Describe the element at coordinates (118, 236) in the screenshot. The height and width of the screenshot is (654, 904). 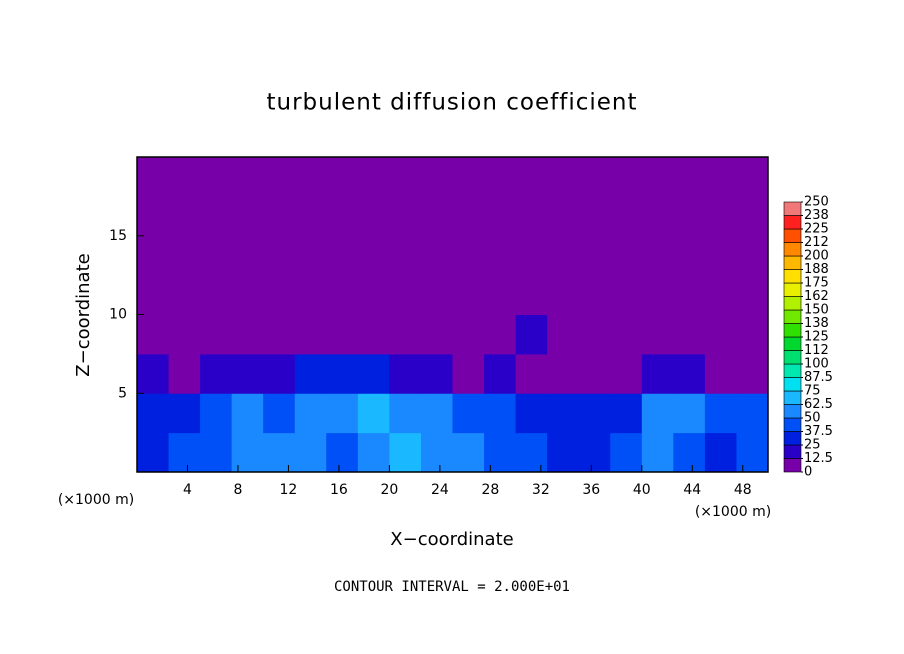
I see `y-tick-label: 15` at that location.